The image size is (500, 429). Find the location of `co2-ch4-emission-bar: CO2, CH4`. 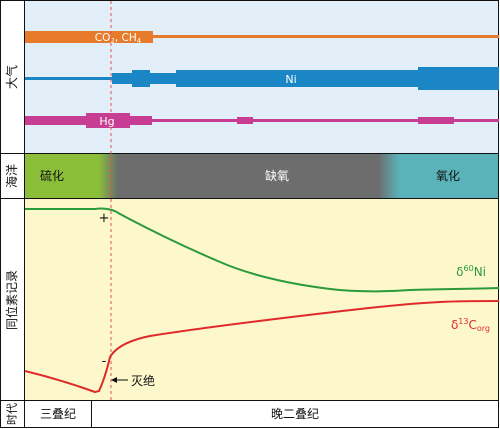

co2-ch4-emission-bar: CO2, CH4 is located at coordinates (262, 38).